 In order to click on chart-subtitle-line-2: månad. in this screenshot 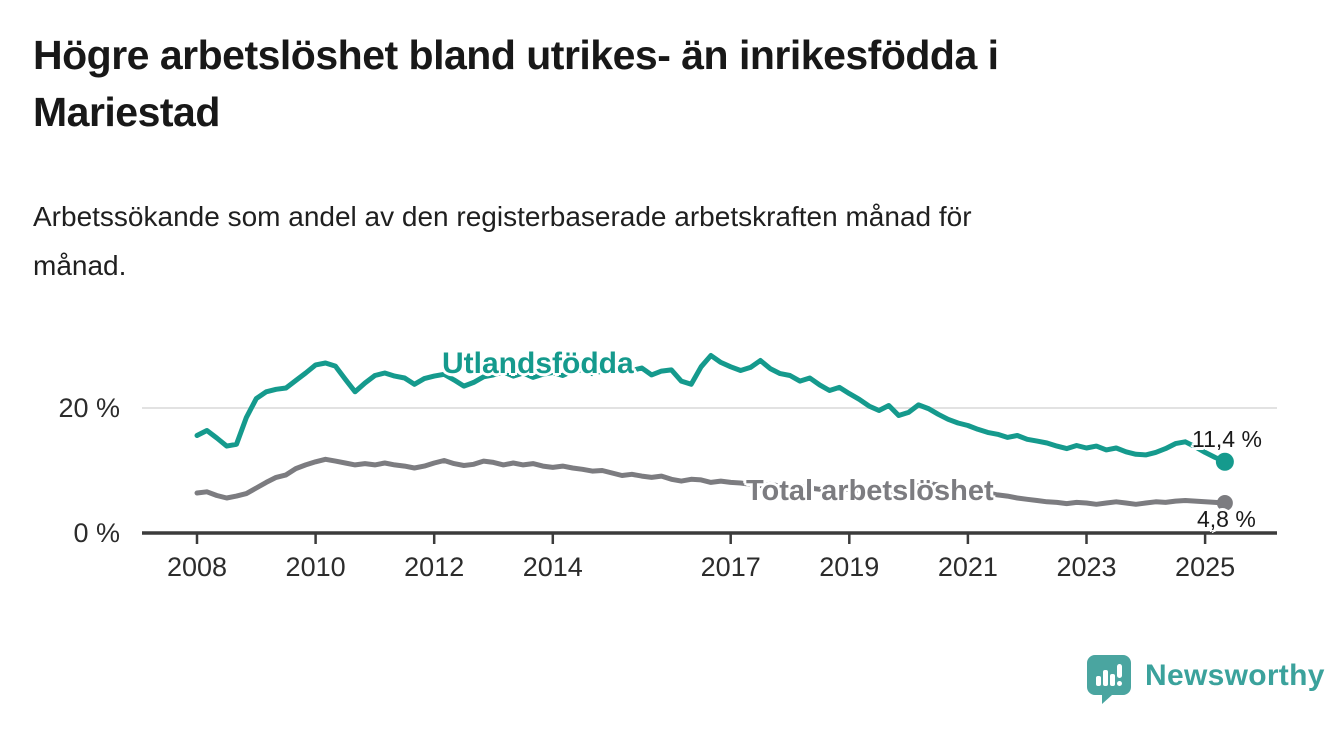, I will do `click(80, 265)`.